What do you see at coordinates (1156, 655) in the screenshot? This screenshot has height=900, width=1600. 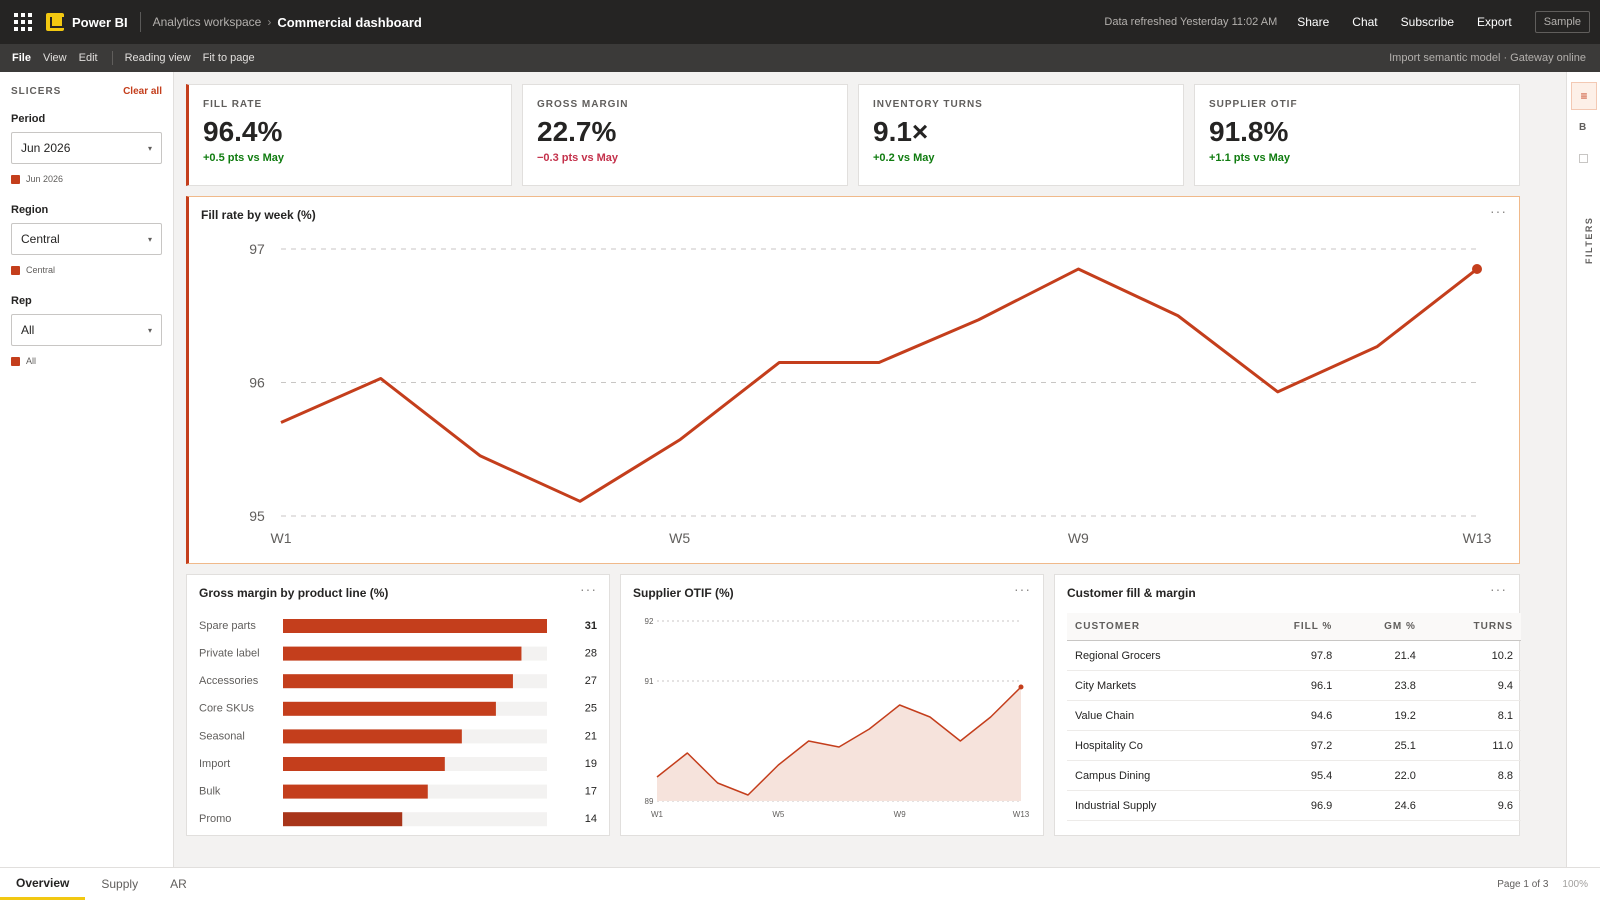 I see `table-cell: Regional Grocers` at bounding box center [1156, 655].